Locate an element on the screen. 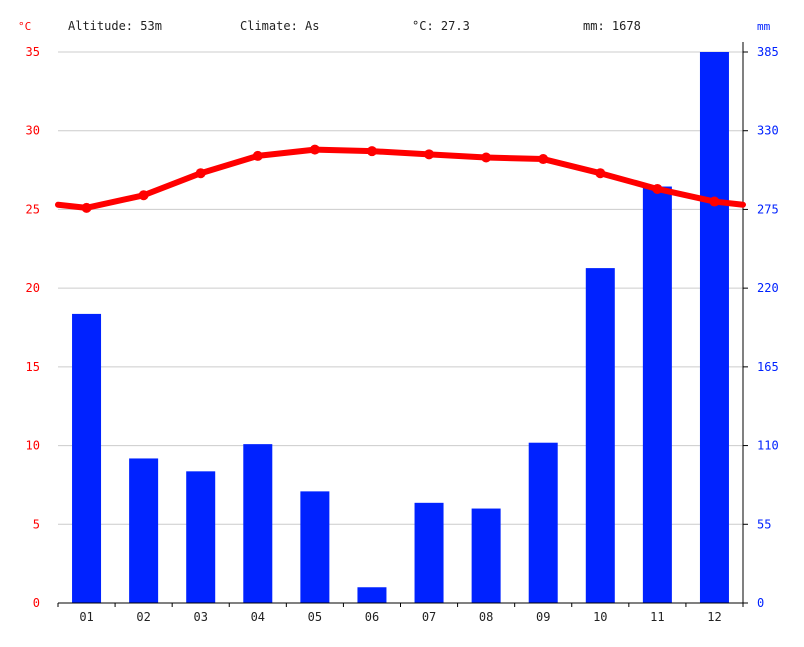 This screenshot has width=804, height=647. x-tick-label: 08 is located at coordinates (486, 617).